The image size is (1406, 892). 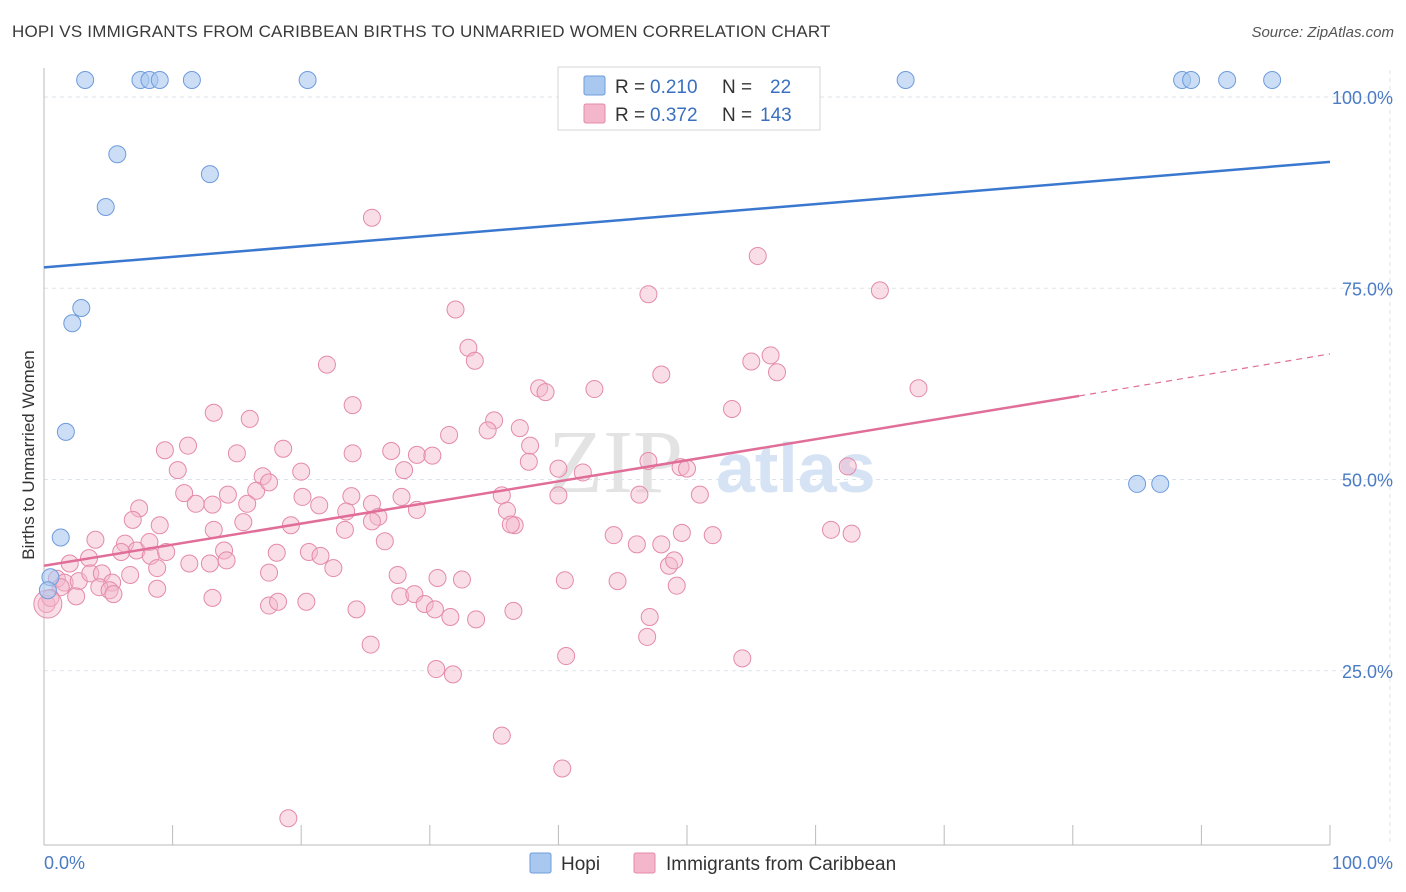 I want to click on legend-hopi-r-value: 0.210, so click(x=674, y=87).